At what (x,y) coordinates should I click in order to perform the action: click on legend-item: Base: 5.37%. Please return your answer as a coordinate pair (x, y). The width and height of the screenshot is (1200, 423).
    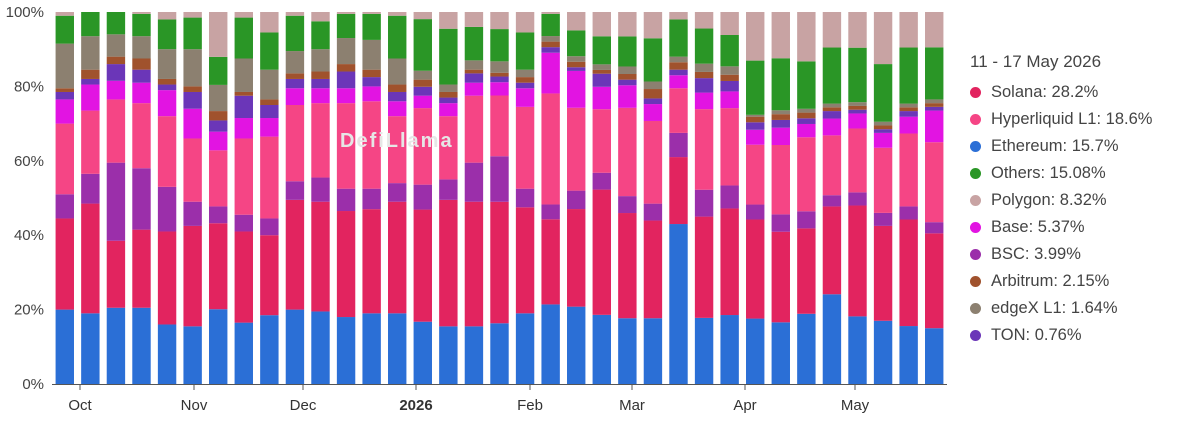
    Looking at the image, I should click on (1080, 227).